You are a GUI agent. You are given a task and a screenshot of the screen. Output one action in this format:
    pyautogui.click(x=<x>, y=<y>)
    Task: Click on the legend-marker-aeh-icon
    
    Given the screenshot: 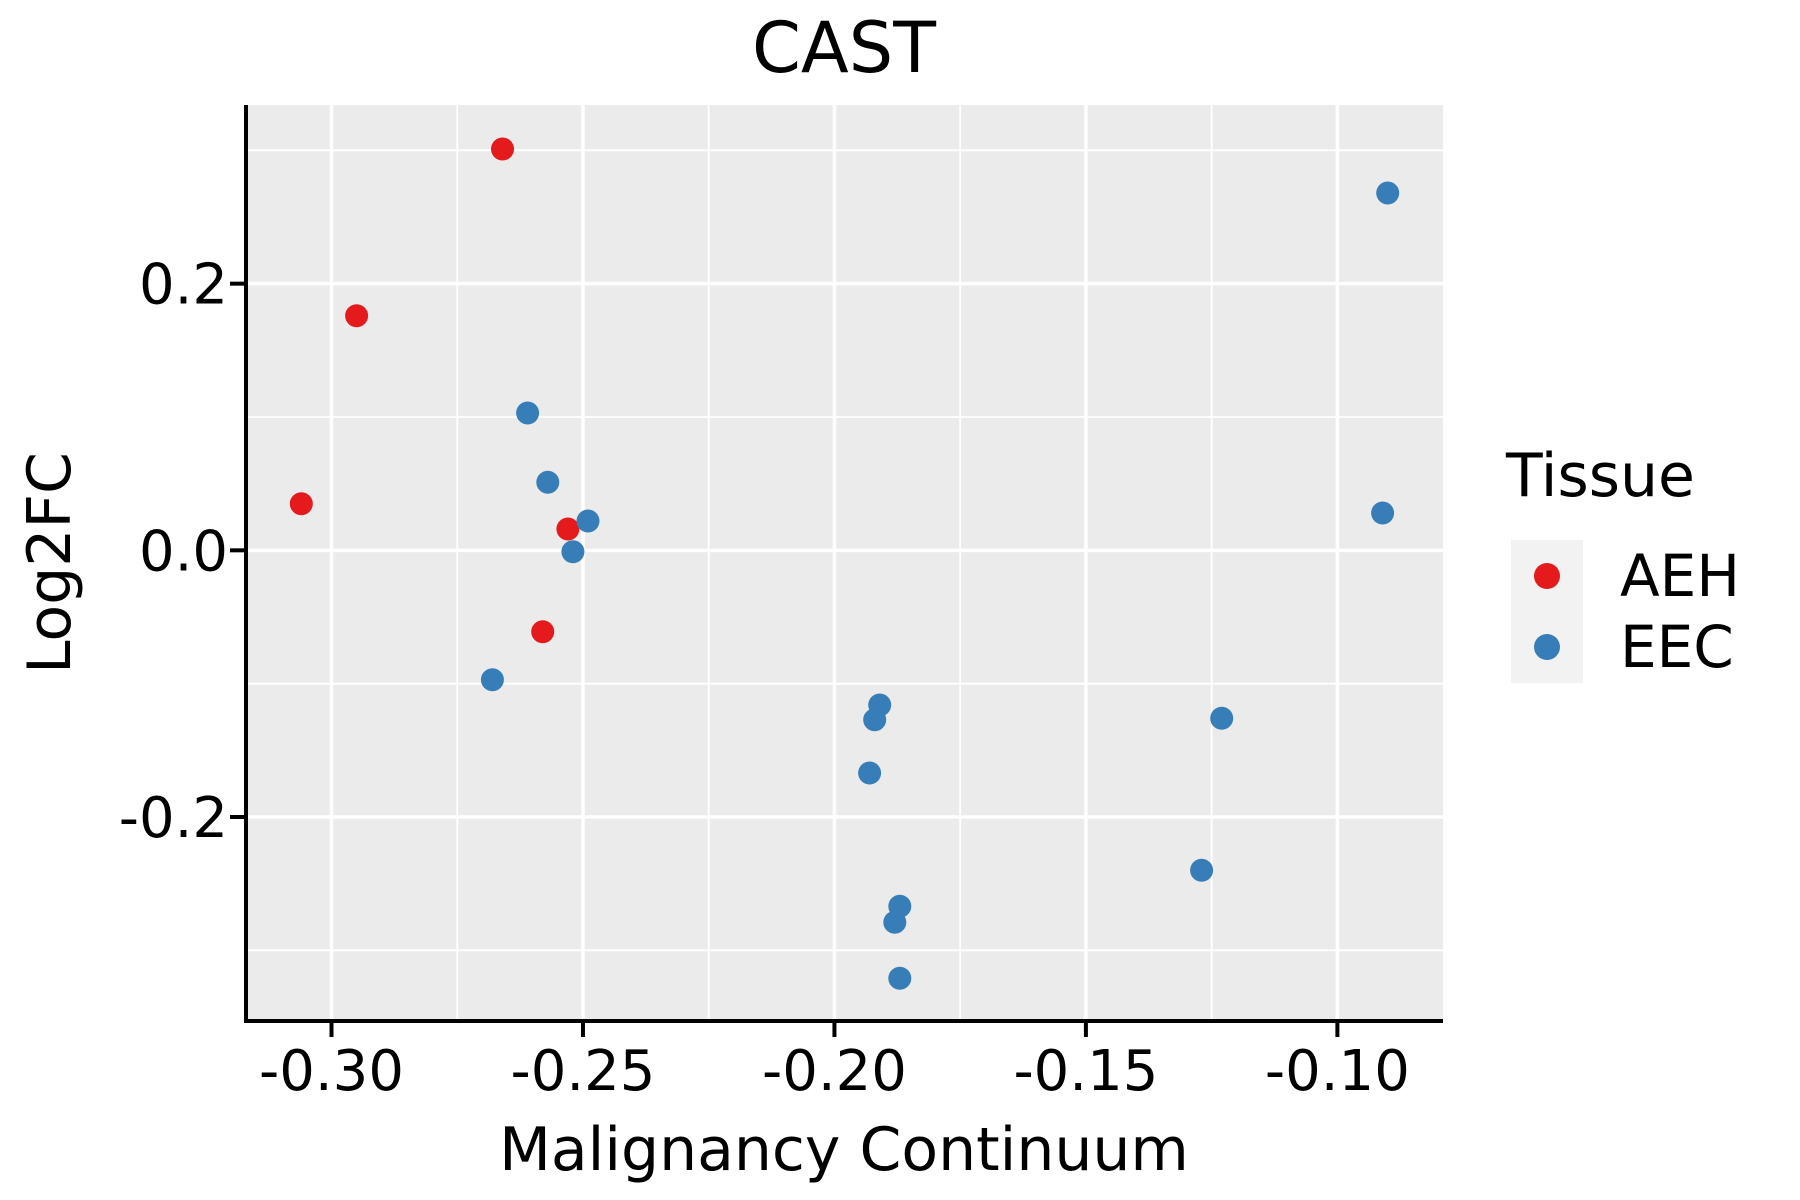 What is the action you would take?
    pyautogui.click(x=1547, y=576)
    